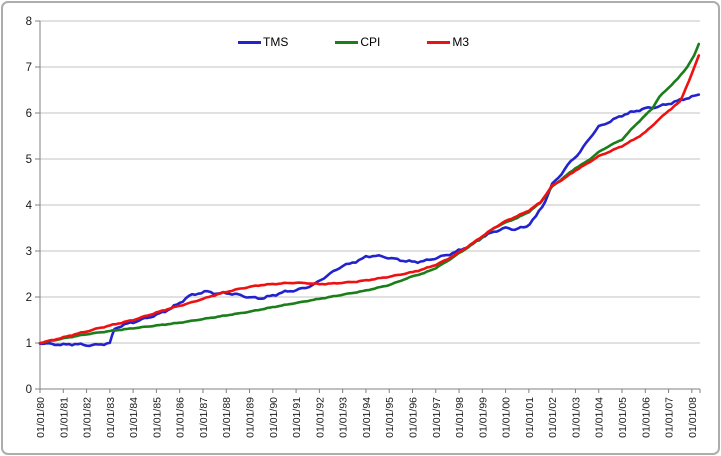  Describe the element at coordinates (134, 417) in the screenshot. I see `x-tick-label: 01/01/84` at that location.